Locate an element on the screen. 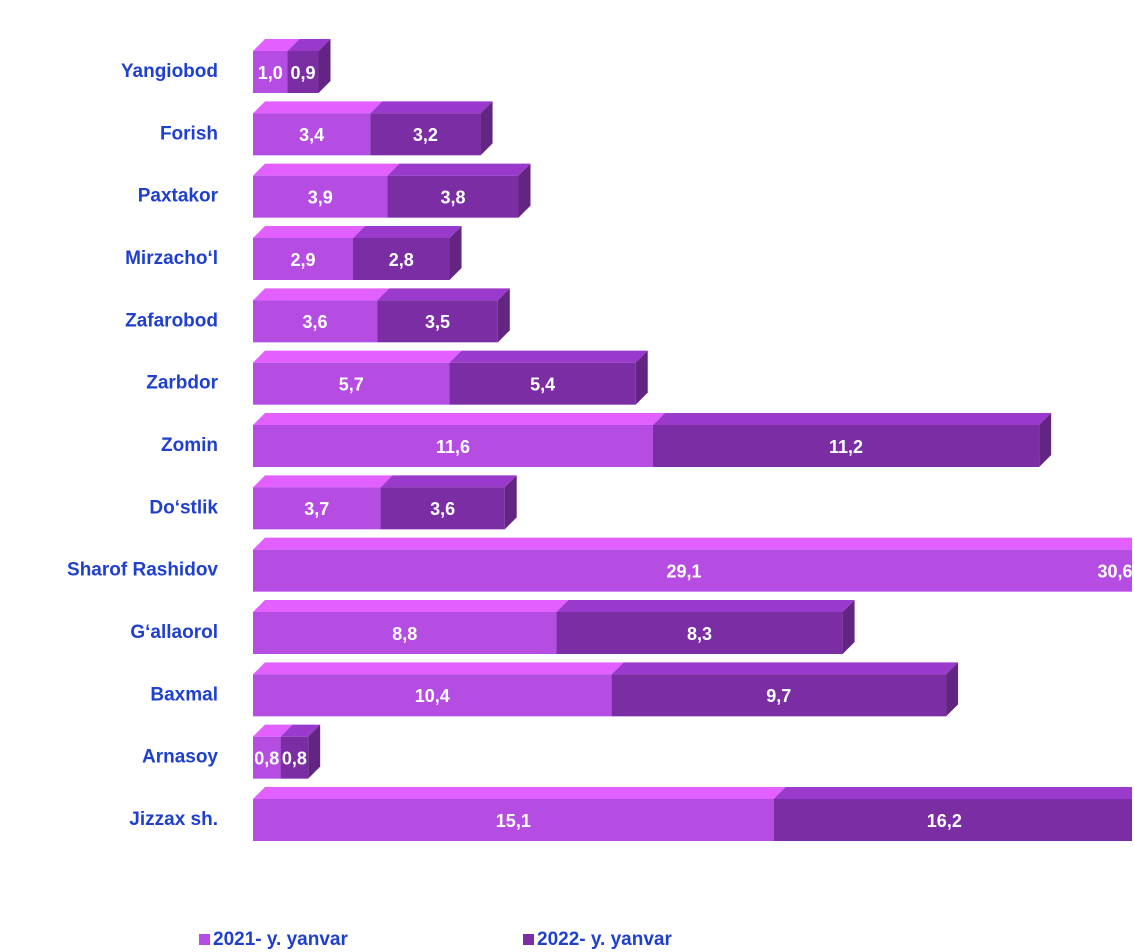  value-label: 9,7 is located at coordinates (778, 696).